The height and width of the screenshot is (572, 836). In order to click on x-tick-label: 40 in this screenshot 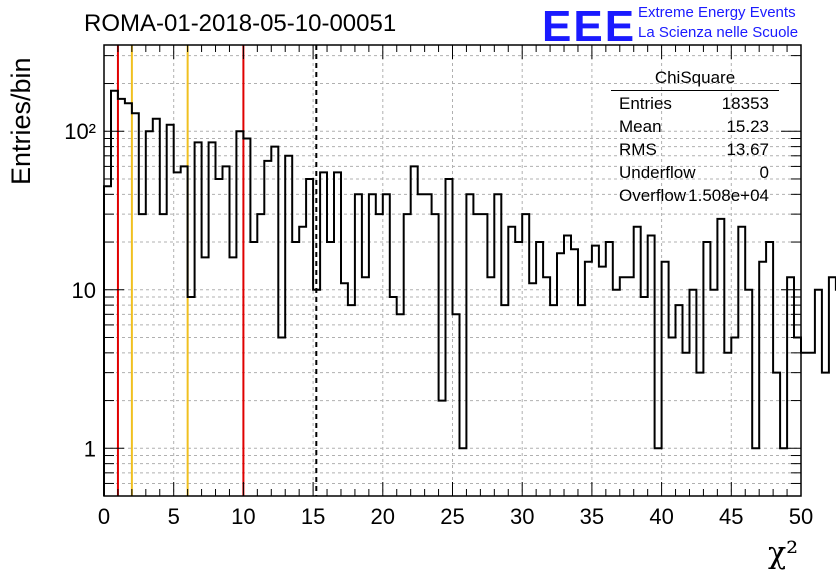, I will do `click(661, 516)`.